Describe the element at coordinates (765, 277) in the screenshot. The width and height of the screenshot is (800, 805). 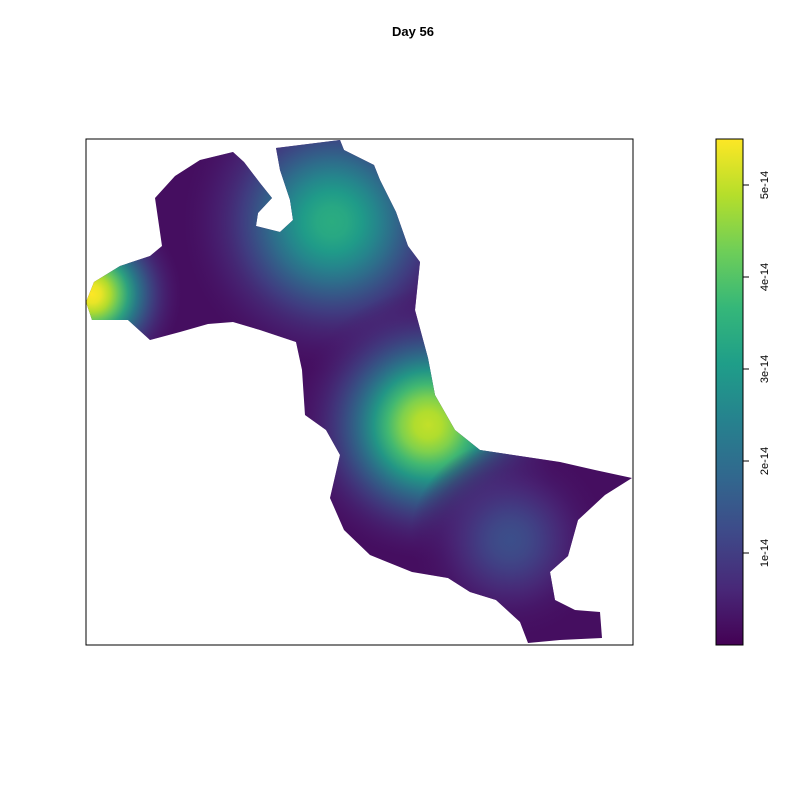
I see `colorbar-tick-label: 4e-14` at that location.